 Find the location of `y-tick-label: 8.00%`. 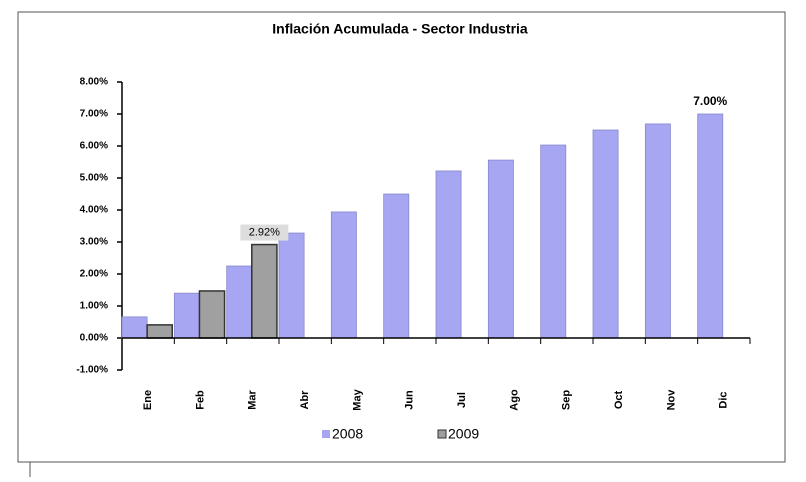

y-tick-label: 8.00% is located at coordinates (94, 82).